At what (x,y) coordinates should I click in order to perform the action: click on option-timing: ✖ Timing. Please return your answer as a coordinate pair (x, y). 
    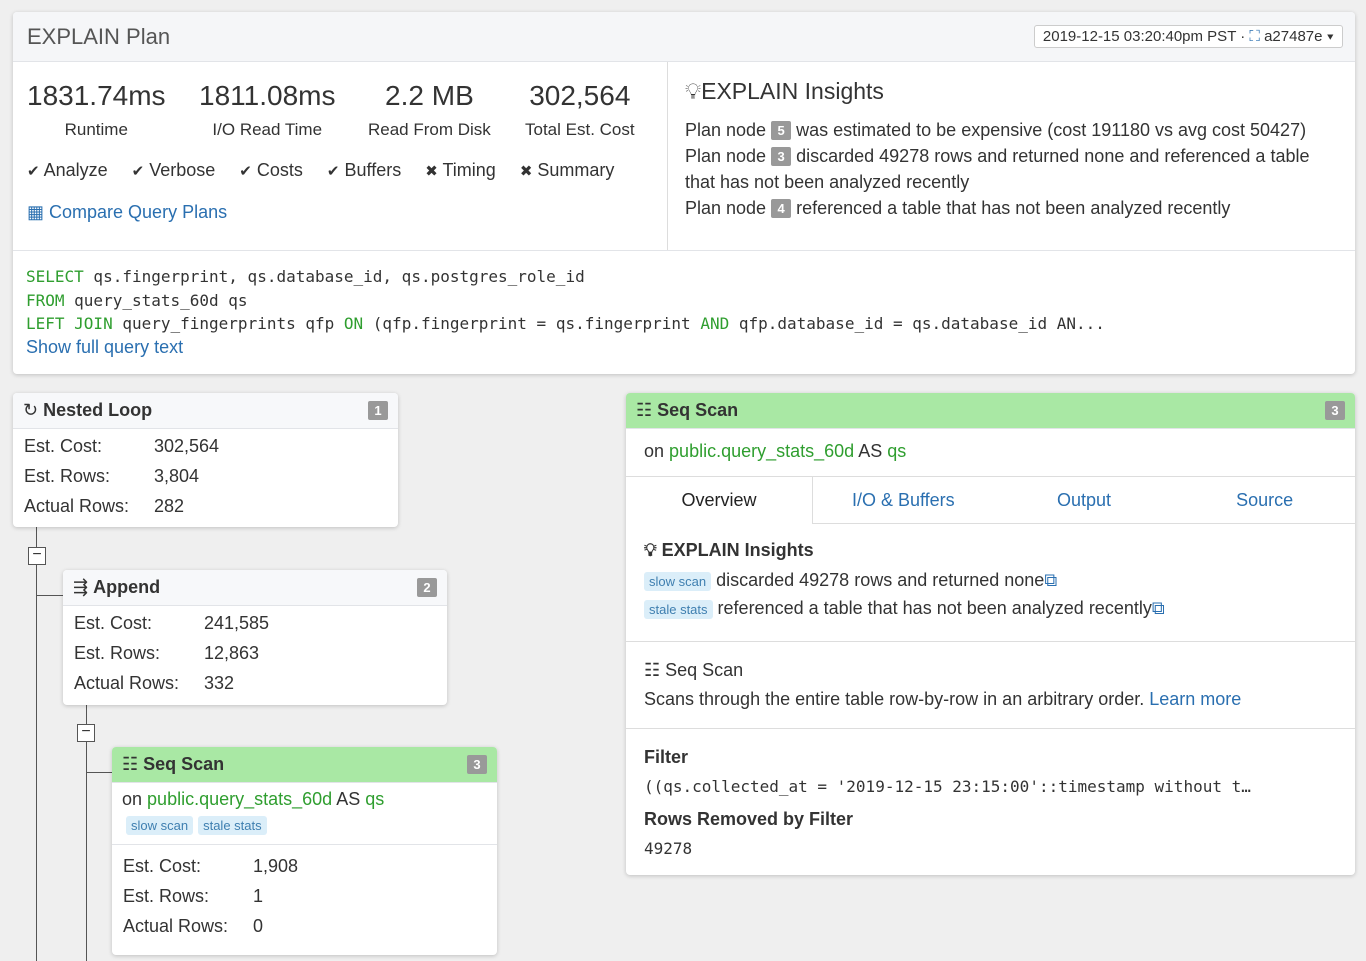
    Looking at the image, I should click on (460, 170).